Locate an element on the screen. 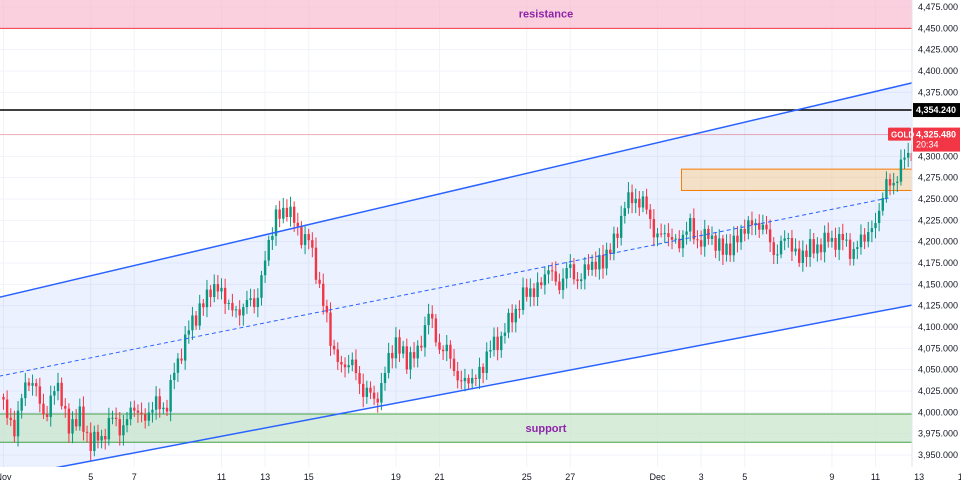  y-tick-label: 3,975.000 is located at coordinates (938, 434).